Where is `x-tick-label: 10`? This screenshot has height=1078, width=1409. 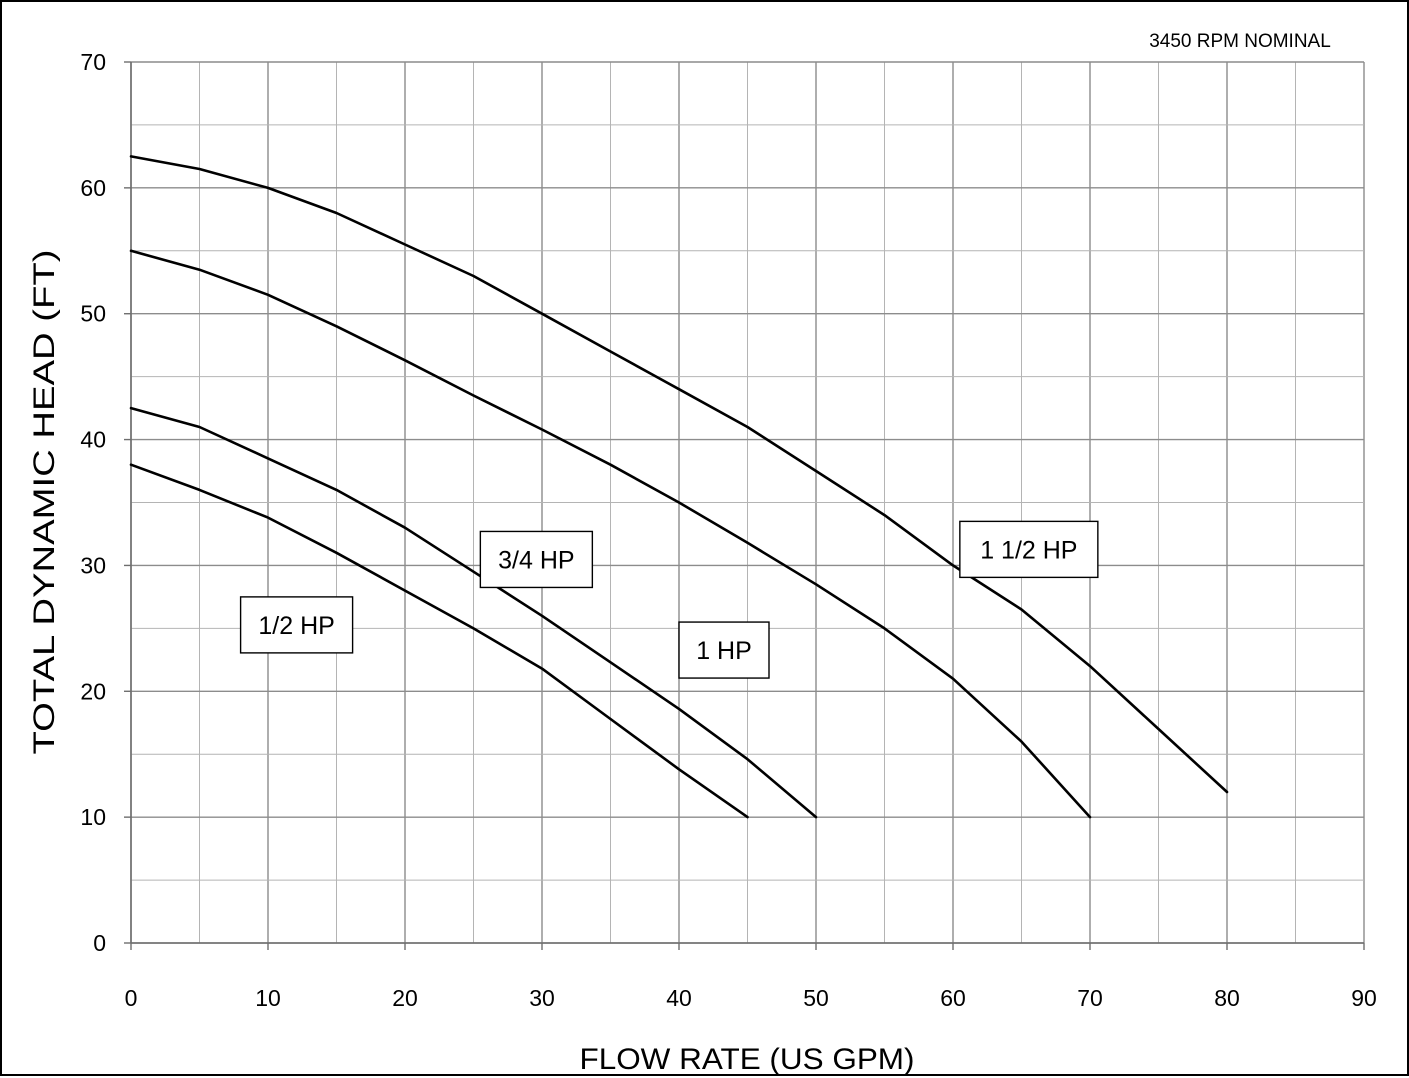 x-tick-label: 10 is located at coordinates (268, 998).